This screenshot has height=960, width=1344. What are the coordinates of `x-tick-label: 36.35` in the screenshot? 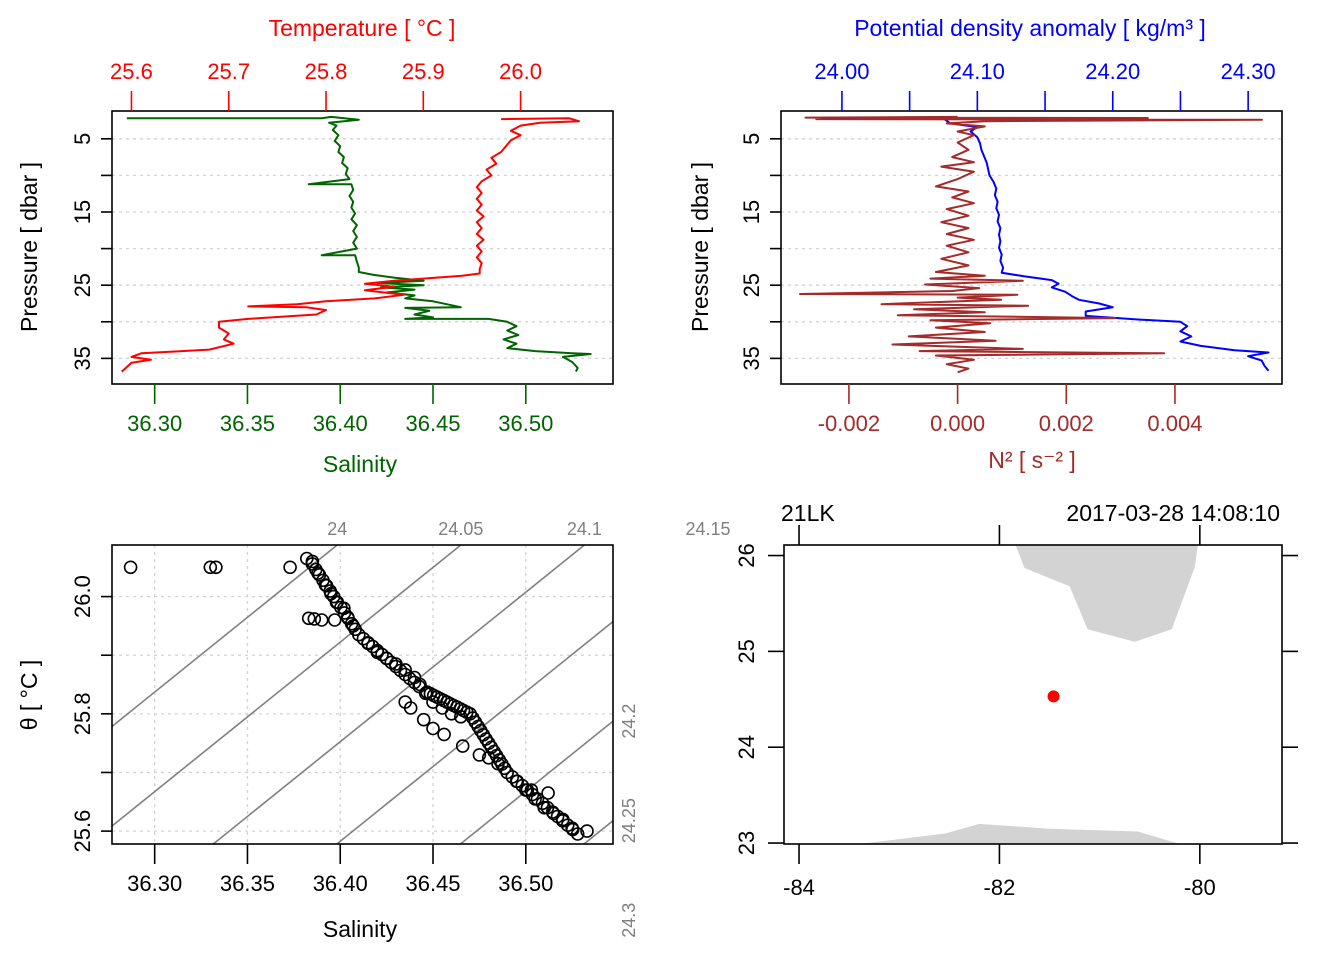 It's located at (247, 883).